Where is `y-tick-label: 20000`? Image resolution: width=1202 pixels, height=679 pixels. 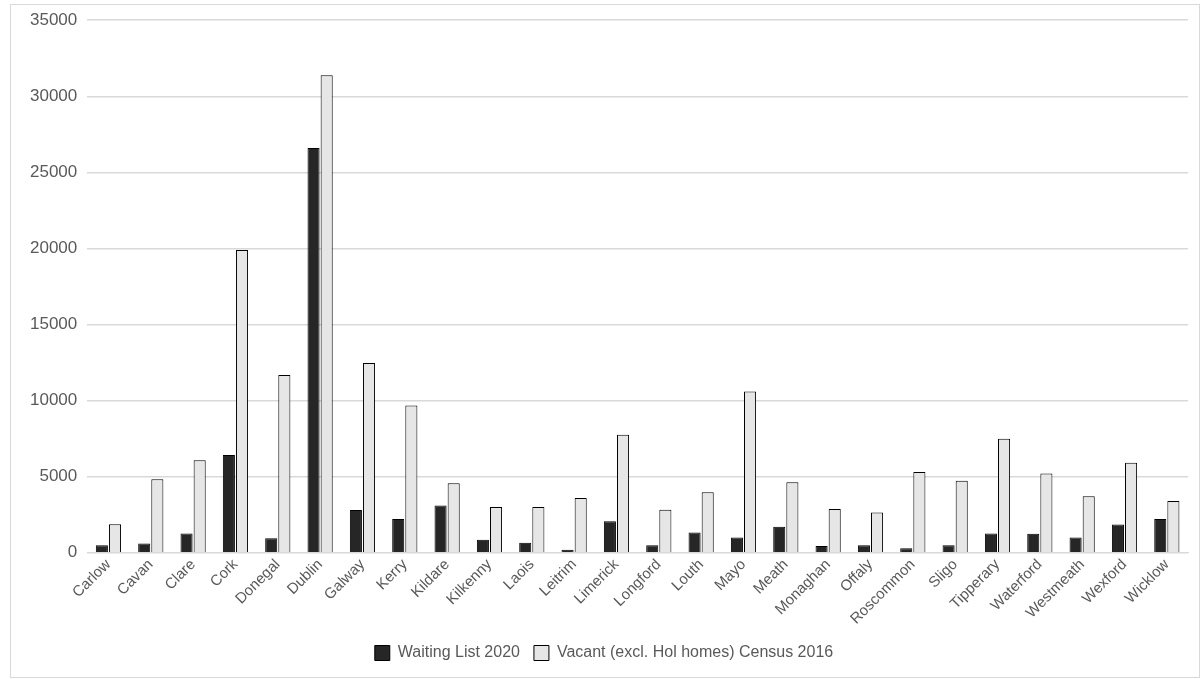 y-tick-label: 20000 is located at coordinates (53, 248).